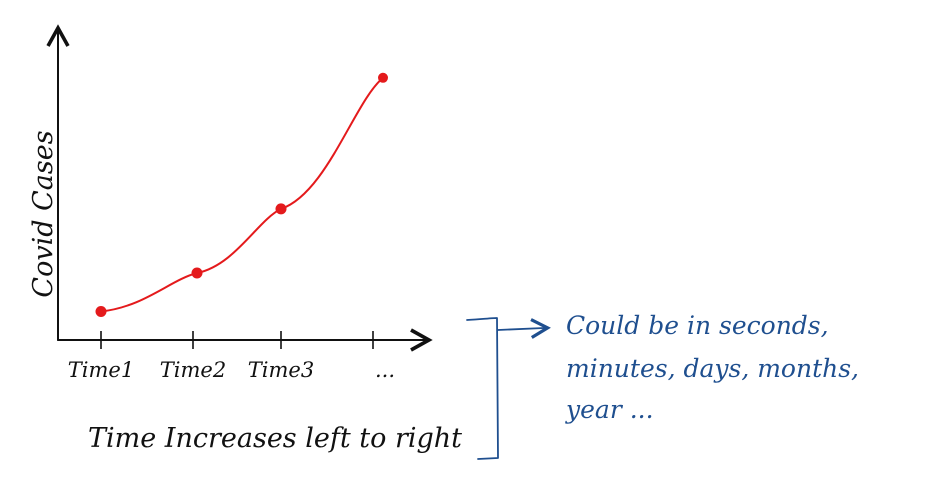  I want to click on y-axis-label: Covid Cases, so click(43, 213).